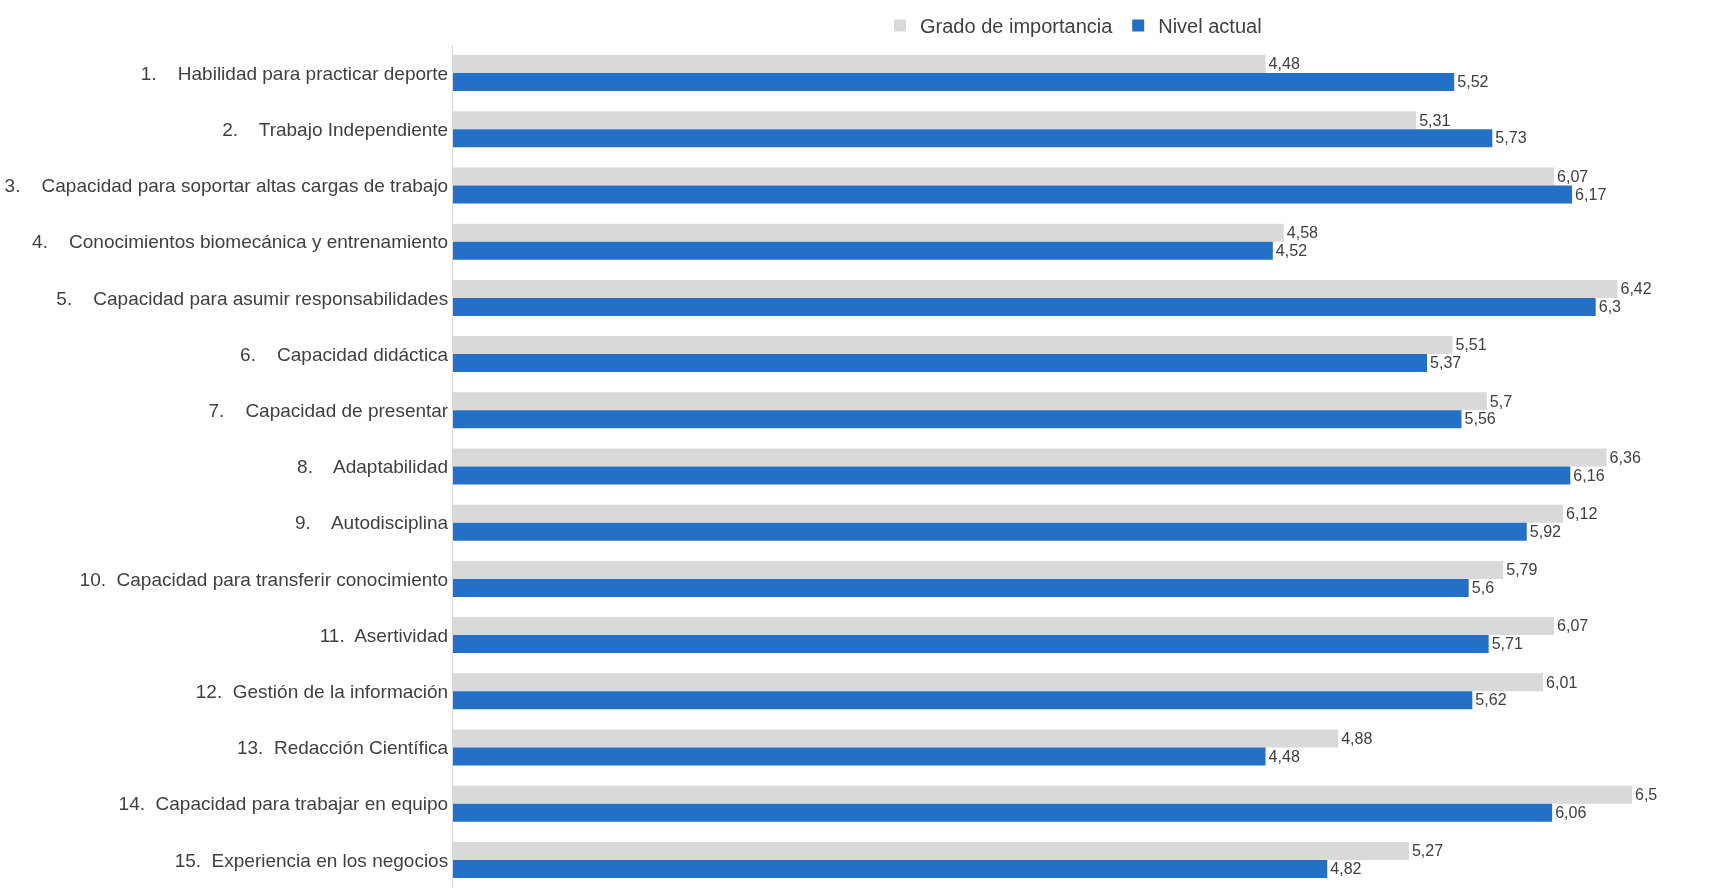 Image resolution: width=1714 pixels, height=893 pixels. Describe the element at coordinates (1446, 362) in the screenshot. I see `data-label: 5,37` at that location.